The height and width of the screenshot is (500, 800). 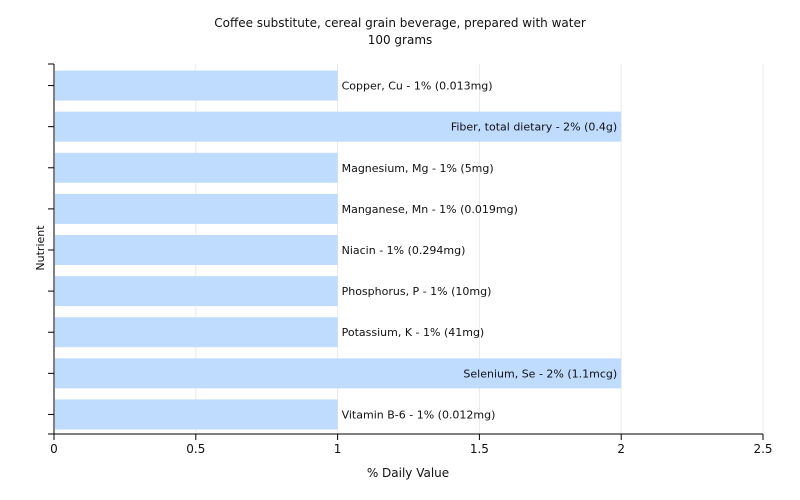 What do you see at coordinates (534, 127) in the screenshot?
I see `bar-label: Fiber, total dietary - 2% (0.4g)` at bounding box center [534, 127].